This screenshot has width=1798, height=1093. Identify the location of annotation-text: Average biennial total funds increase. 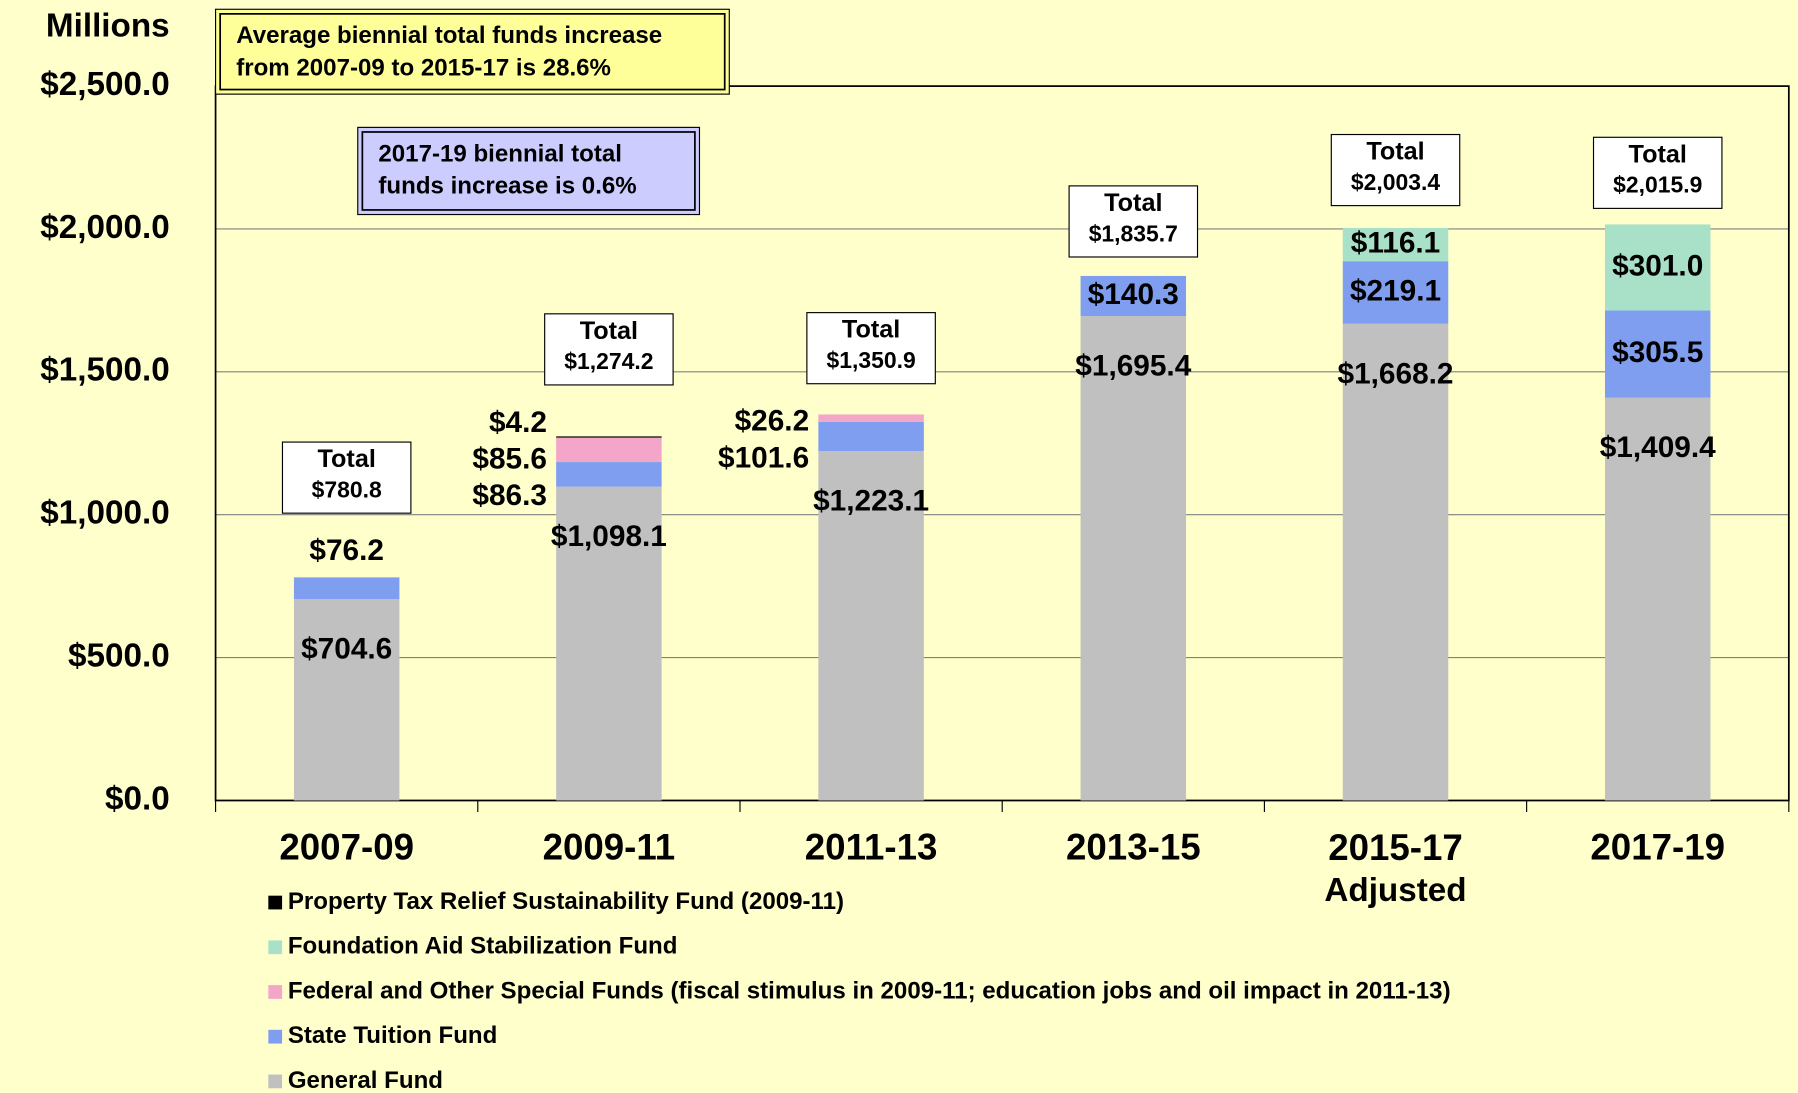
(449, 35).